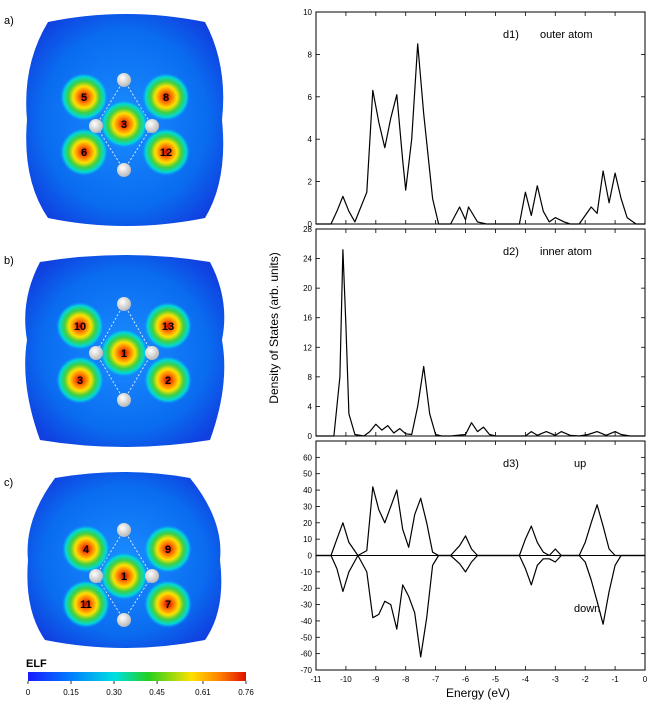 This screenshot has height=702, width=652. What do you see at coordinates (157, 692) in the screenshot?
I see `colorbar-tick-label: 0.45` at bounding box center [157, 692].